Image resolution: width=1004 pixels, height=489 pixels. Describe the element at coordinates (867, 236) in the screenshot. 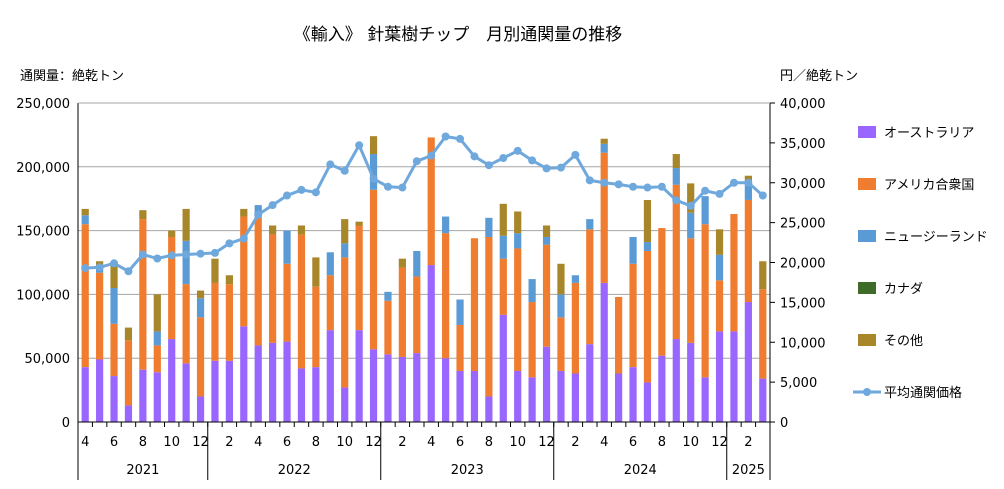

I see `legend-swatch` at that location.